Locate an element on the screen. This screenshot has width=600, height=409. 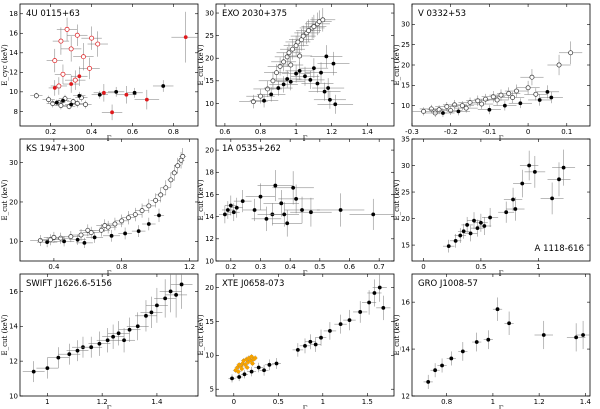
y-axis-label: E_cyc (keV) is located at coordinates (5, 65).